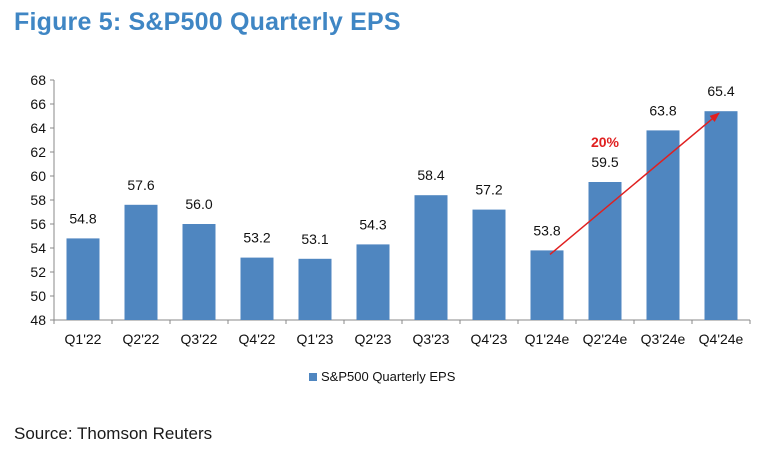 This screenshot has width=758, height=456. Describe the element at coordinates (38, 128) in the screenshot. I see `y-tick-label: 64` at that location.